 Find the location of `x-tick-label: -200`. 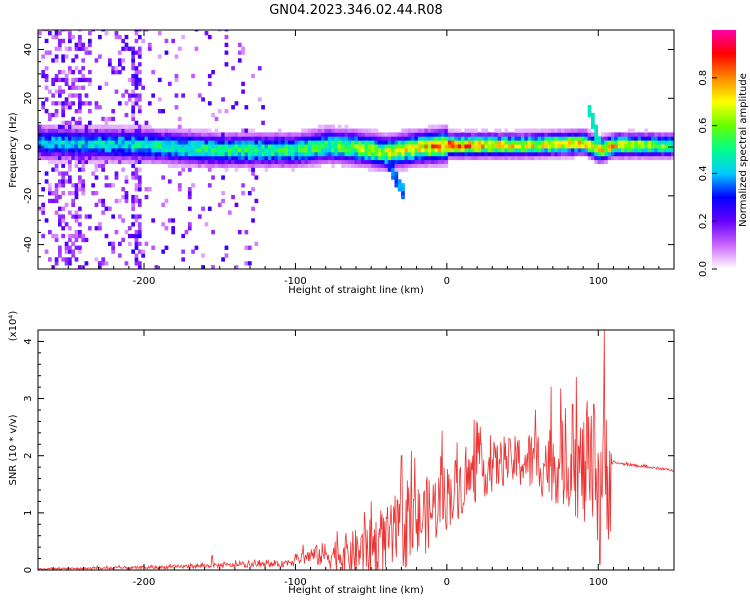

x-tick-label: -200 is located at coordinates (144, 281).